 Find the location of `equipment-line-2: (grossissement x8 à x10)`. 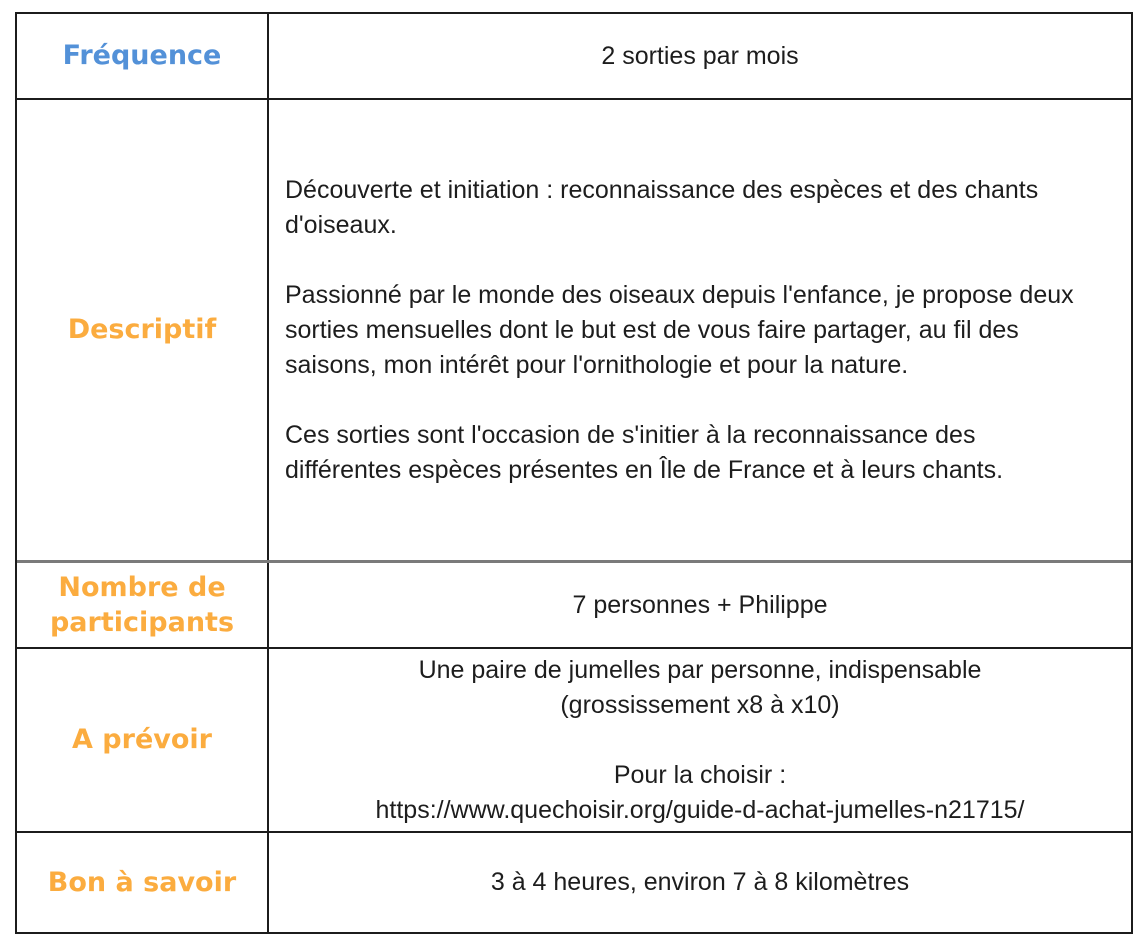

equipment-line-2: (grossissement x8 à x10) is located at coordinates (700, 704).